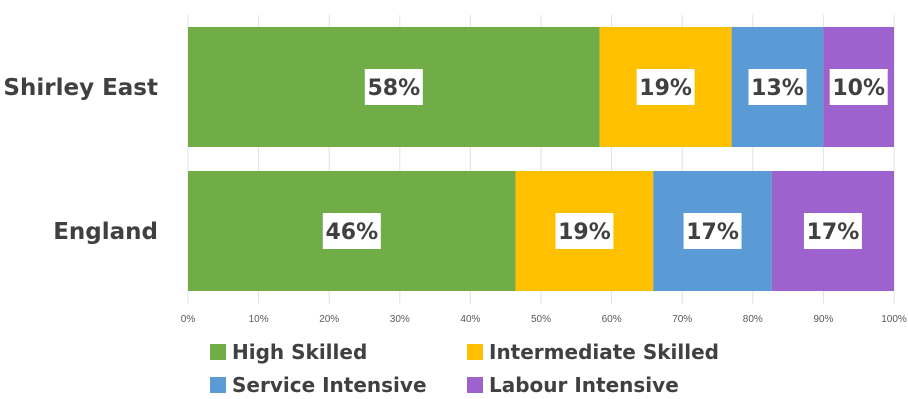  What do you see at coordinates (300, 352) in the screenshot?
I see `legend-label: High Skilled` at bounding box center [300, 352].